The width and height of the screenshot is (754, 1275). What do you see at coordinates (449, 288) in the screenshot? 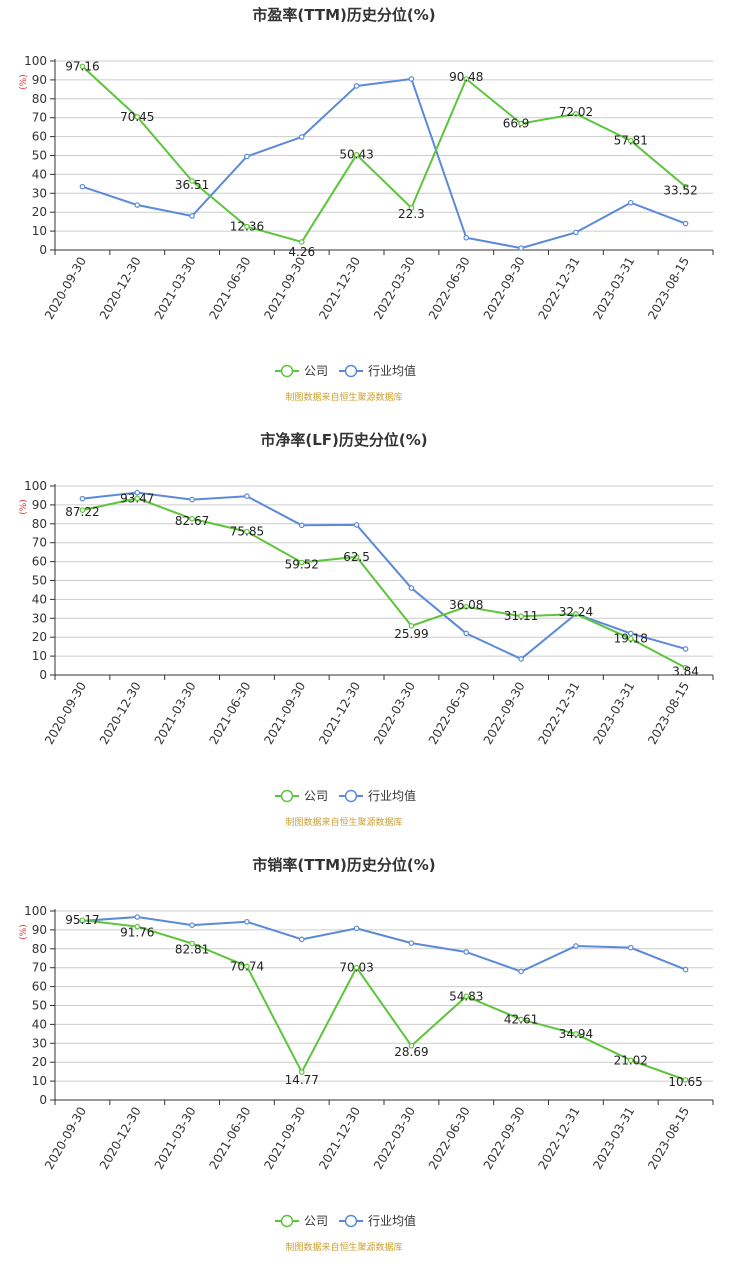
I see `x-tick-label: 2022-06-30` at bounding box center [449, 288].